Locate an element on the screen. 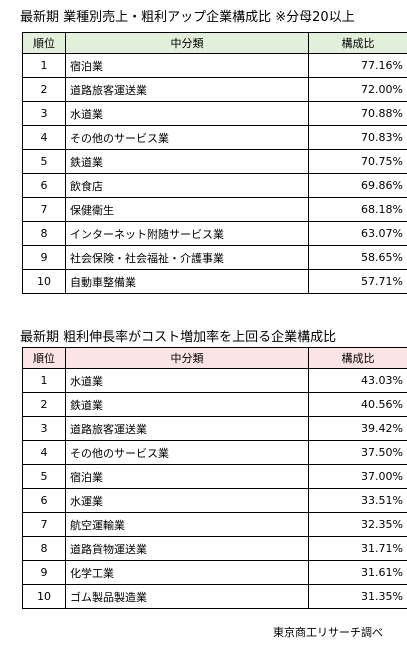 The width and height of the screenshot is (407, 649). row: 3 水道業 70.88% is located at coordinates (214, 113).